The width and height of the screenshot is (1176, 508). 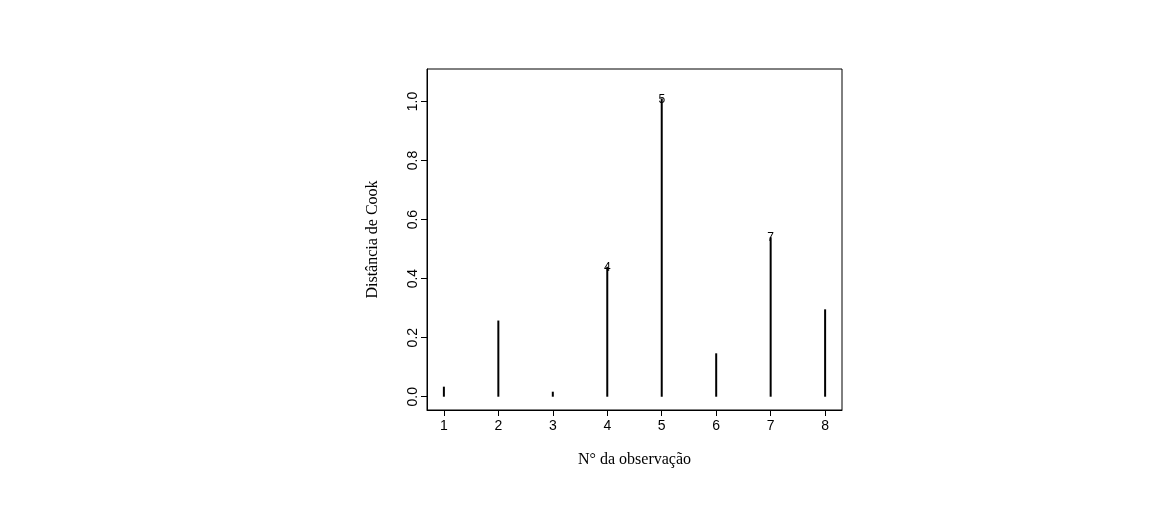 I want to click on y-tick-label: 0.2, so click(x=412, y=337).